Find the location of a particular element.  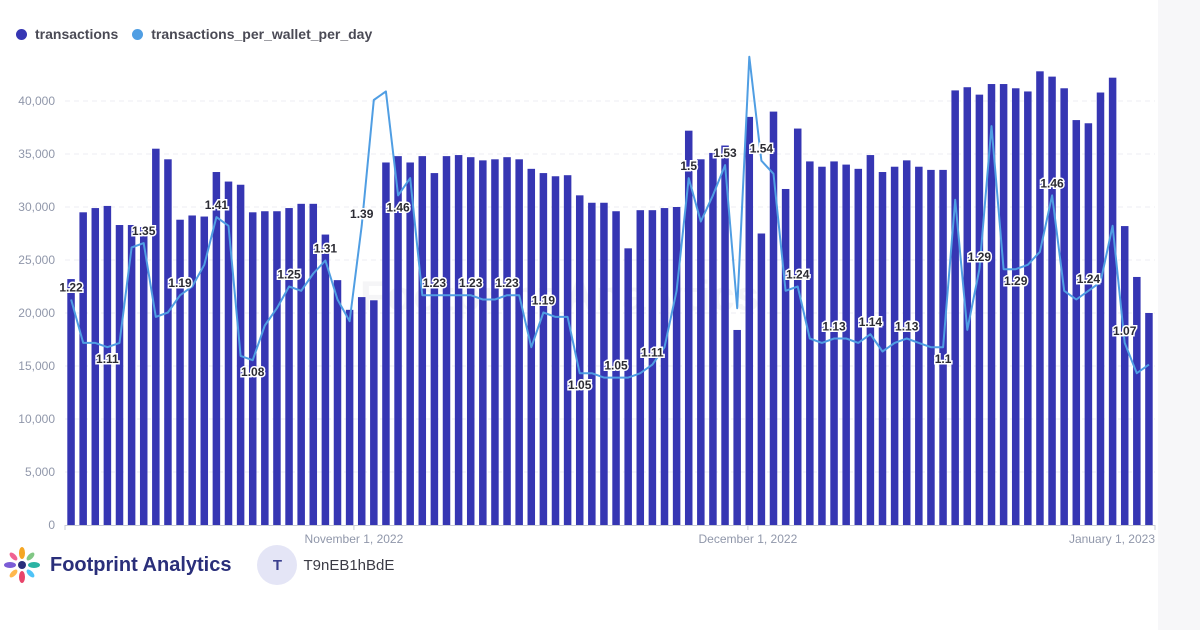

y-tick-label: 10,000 is located at coordinates (36, 419).